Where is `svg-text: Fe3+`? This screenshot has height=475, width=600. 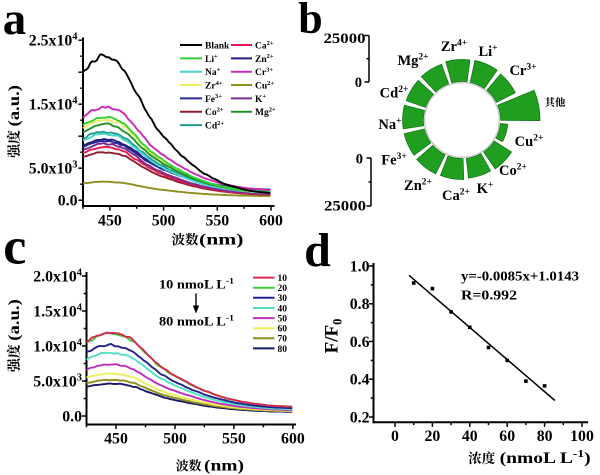 svg-text: Fe3+ is located at coordinates (213, 99).